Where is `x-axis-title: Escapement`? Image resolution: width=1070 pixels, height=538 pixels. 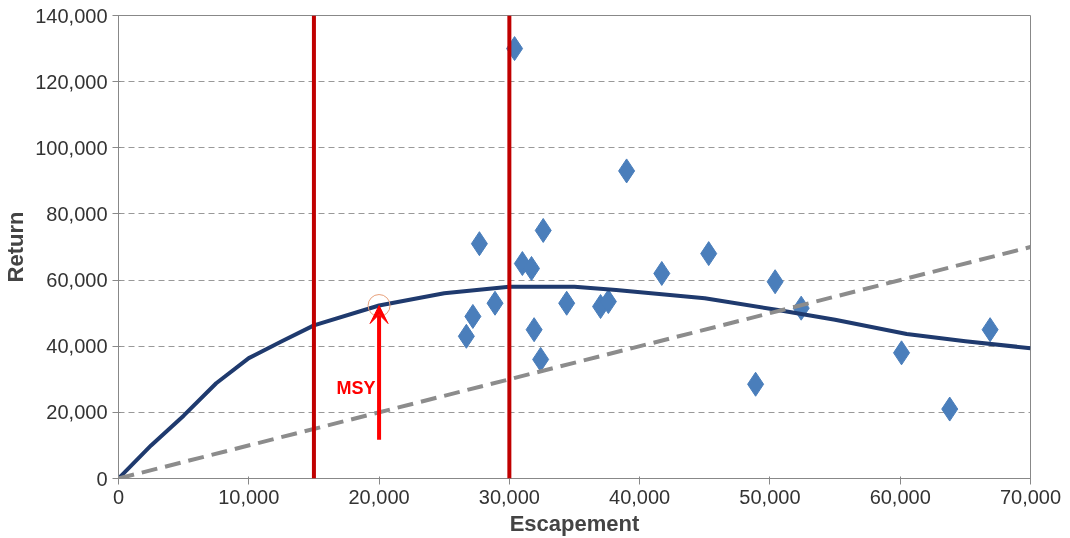
x-axis-title: Escapement is located at coordinates (574, 523).